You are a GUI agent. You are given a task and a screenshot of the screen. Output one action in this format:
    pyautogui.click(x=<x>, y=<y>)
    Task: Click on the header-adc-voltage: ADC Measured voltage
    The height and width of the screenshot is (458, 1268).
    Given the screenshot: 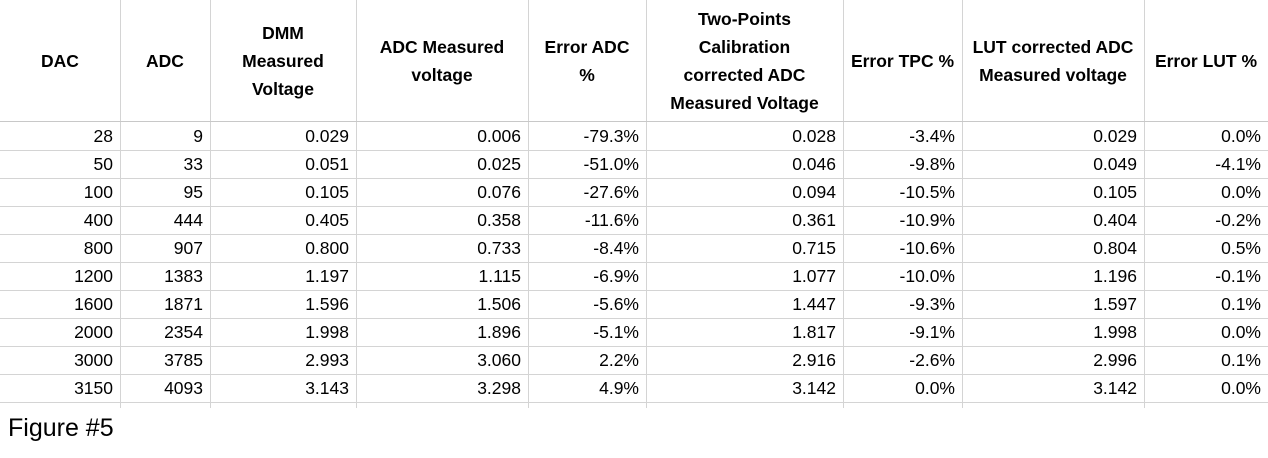 What is the action you would take?
    pyautogui.click(x=442, y=60)
    